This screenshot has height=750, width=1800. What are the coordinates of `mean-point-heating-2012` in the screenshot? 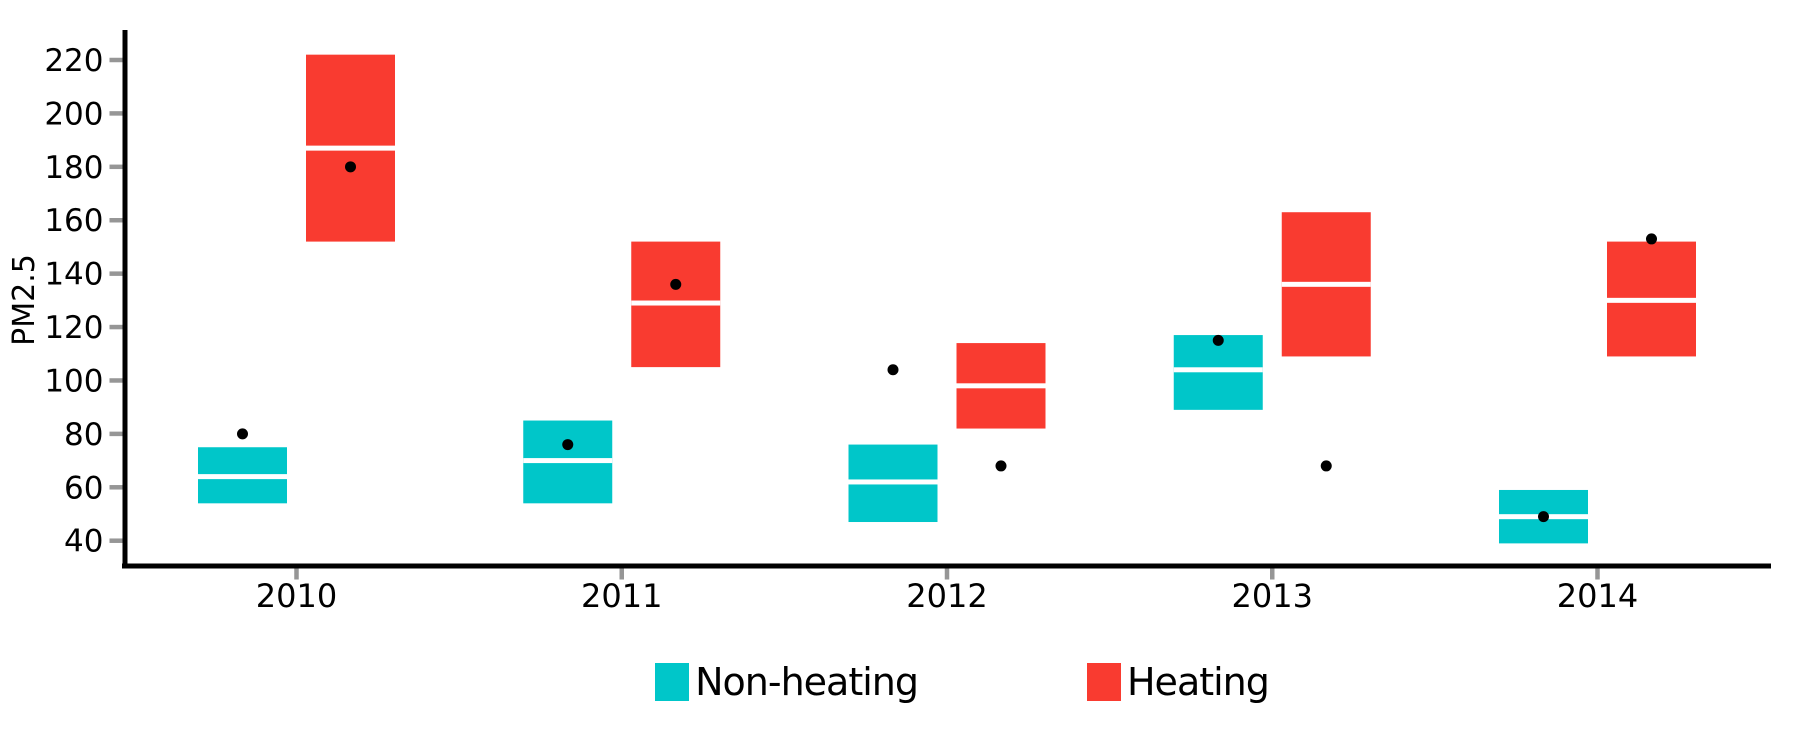 It's located at (1001, 466).